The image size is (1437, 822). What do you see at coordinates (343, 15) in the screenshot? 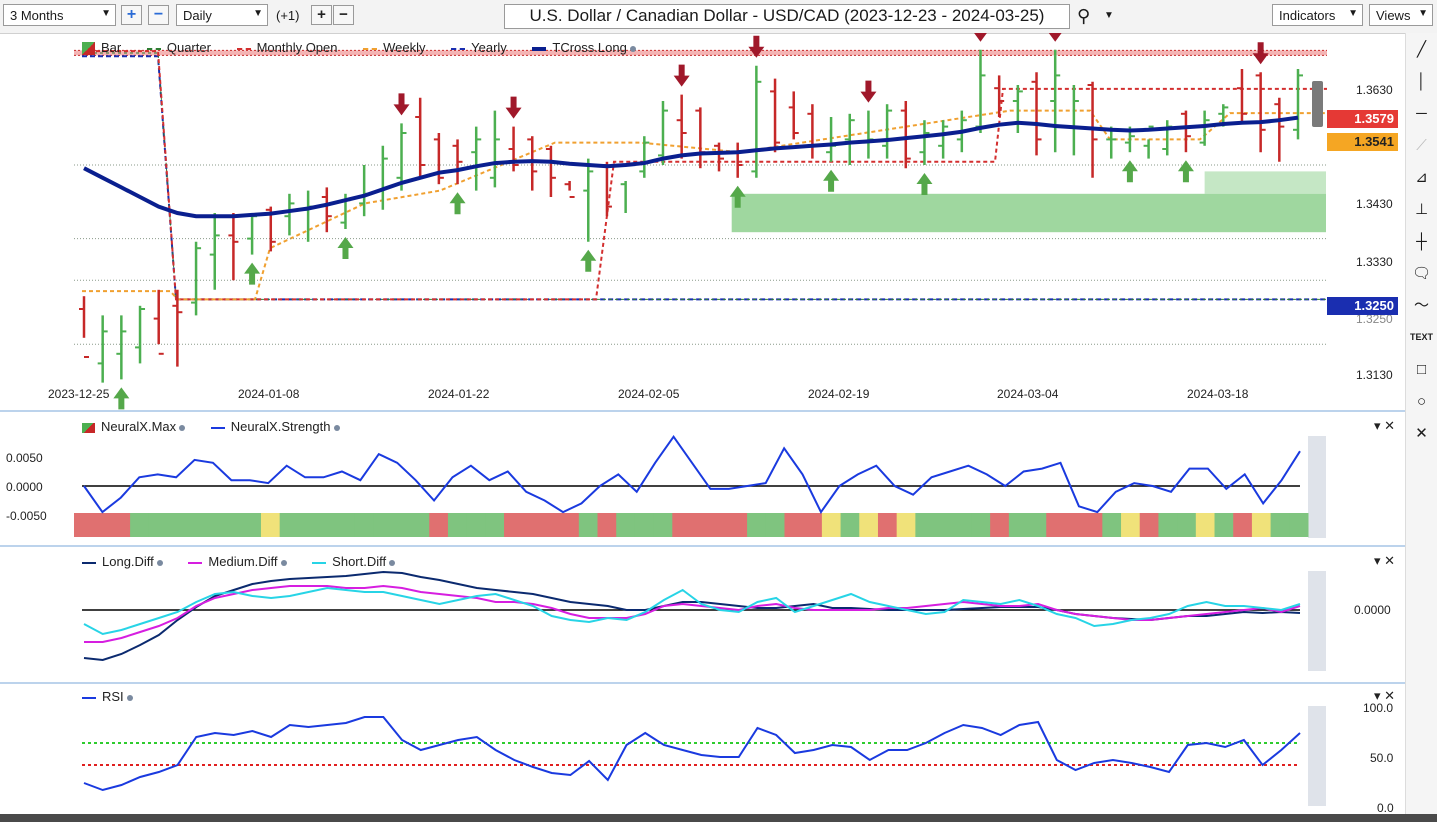
I see `remove-offset-button: −` at bounding box center [343, 15].